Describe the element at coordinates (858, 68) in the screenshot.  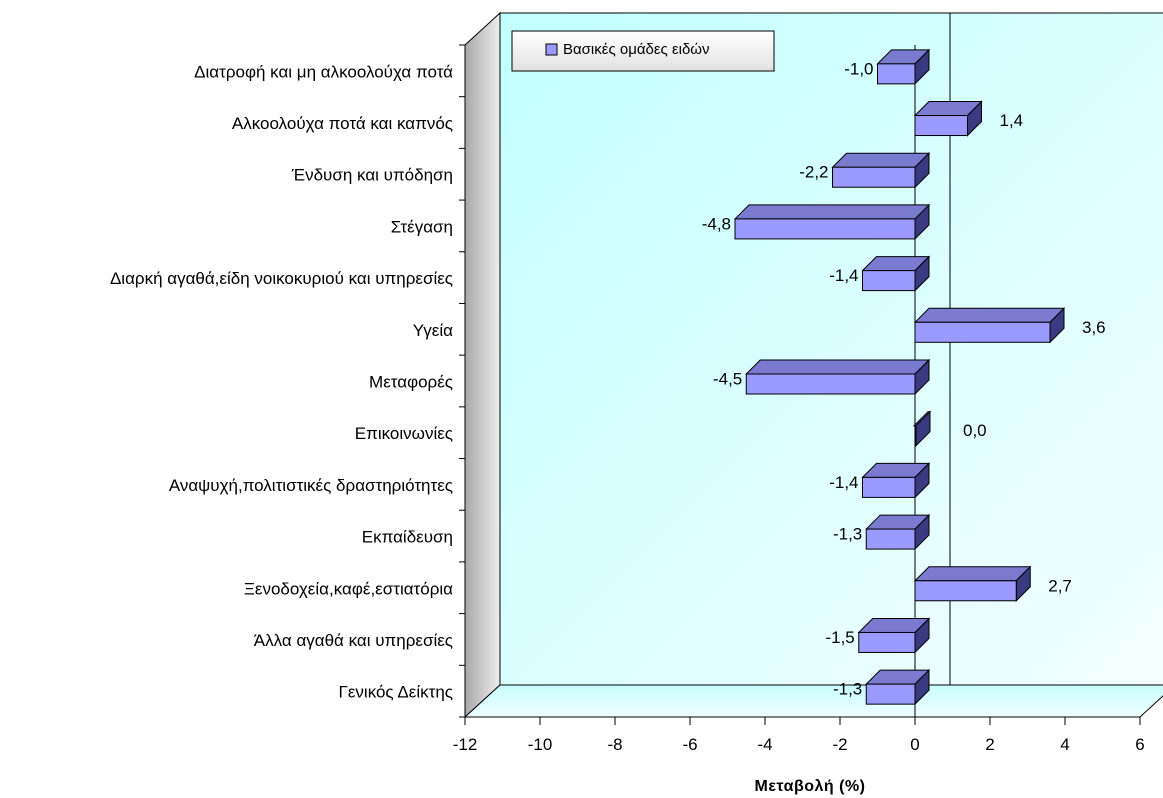
I see `data-label: -1,0` at that location.